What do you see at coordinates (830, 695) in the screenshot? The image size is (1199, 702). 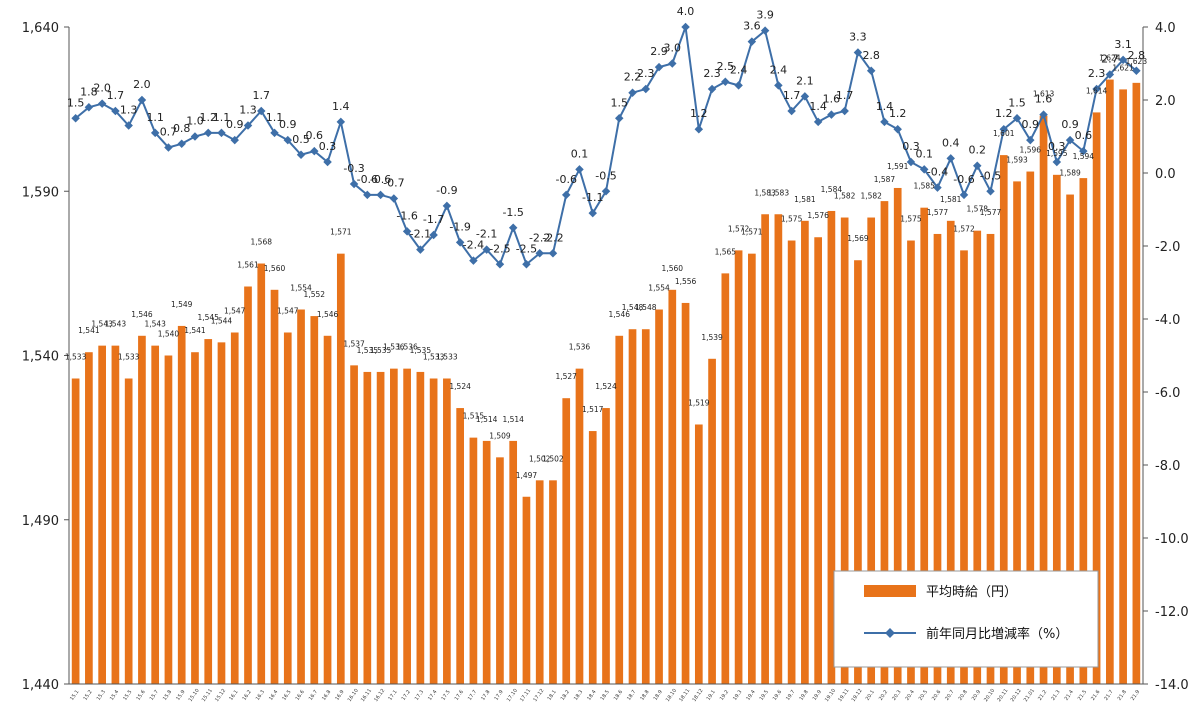 I see `x-tick-label: 19.10` at bounding box center [830, 695].